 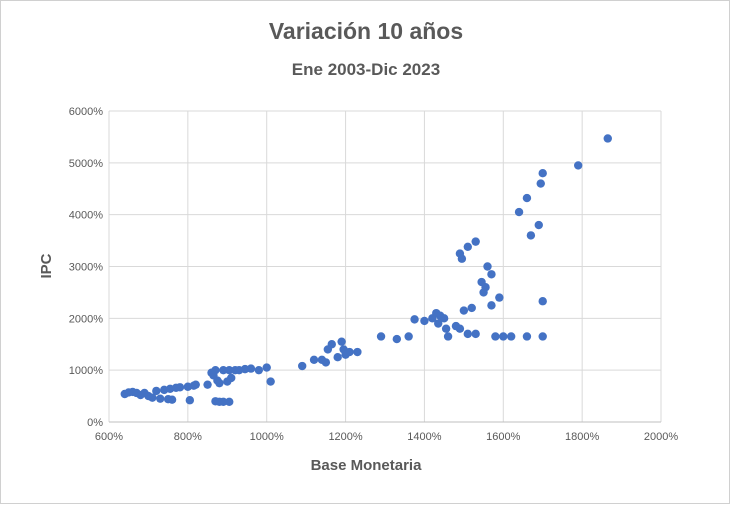 What do you see at coordinates (345, 437) in the screenshot?
I see `x-tick-label: 1200%` at bounding box center [345, 437].